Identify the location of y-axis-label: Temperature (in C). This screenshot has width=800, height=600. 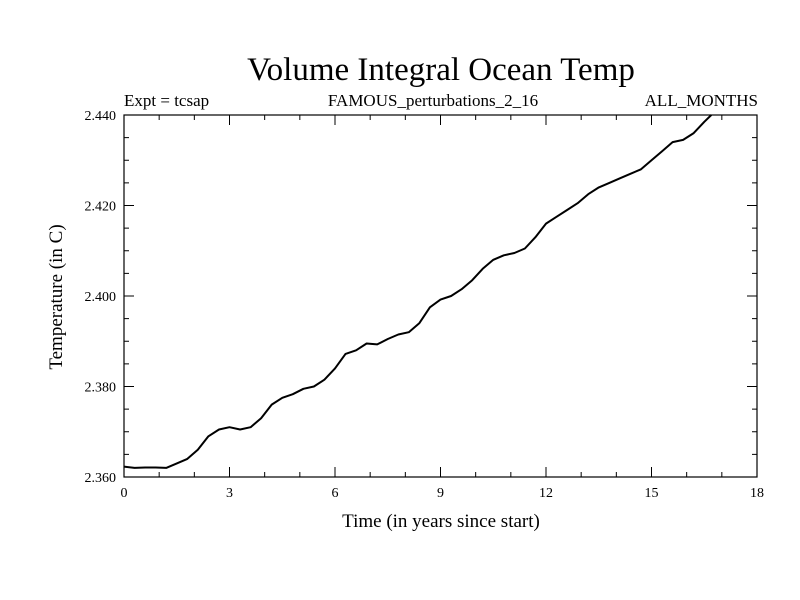
(56, 296).